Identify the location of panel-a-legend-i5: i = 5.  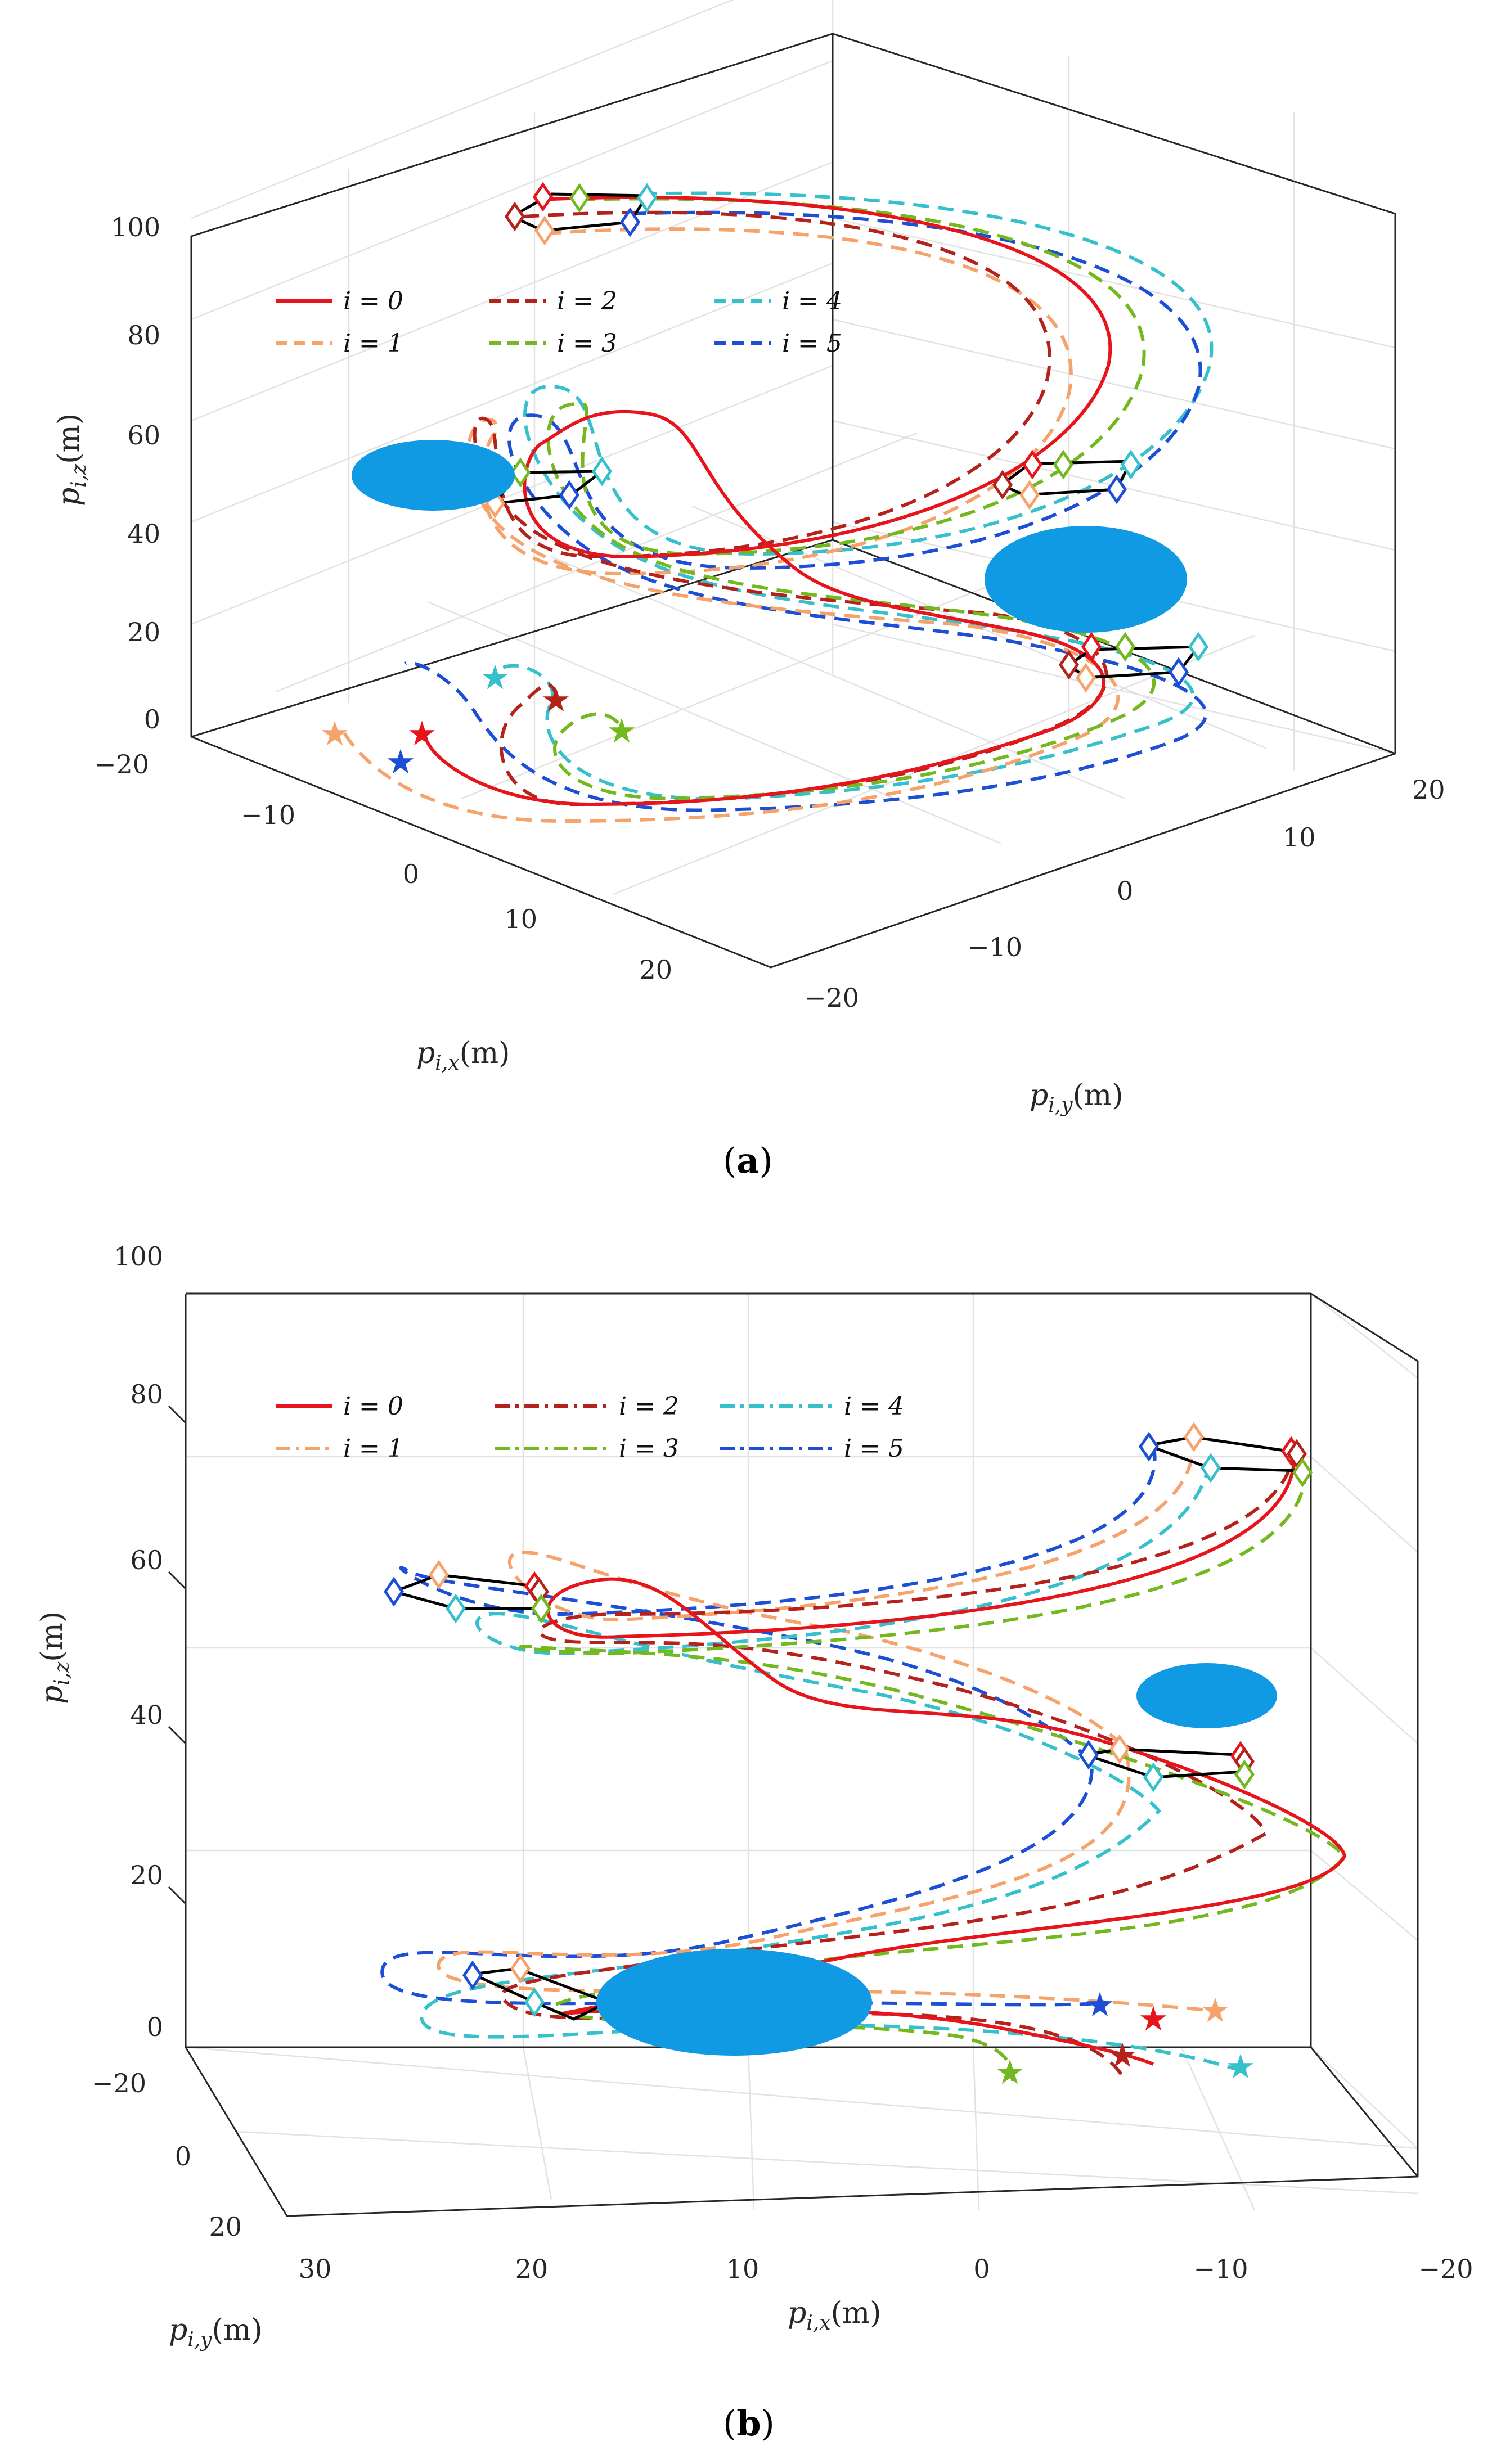
(812, 343).